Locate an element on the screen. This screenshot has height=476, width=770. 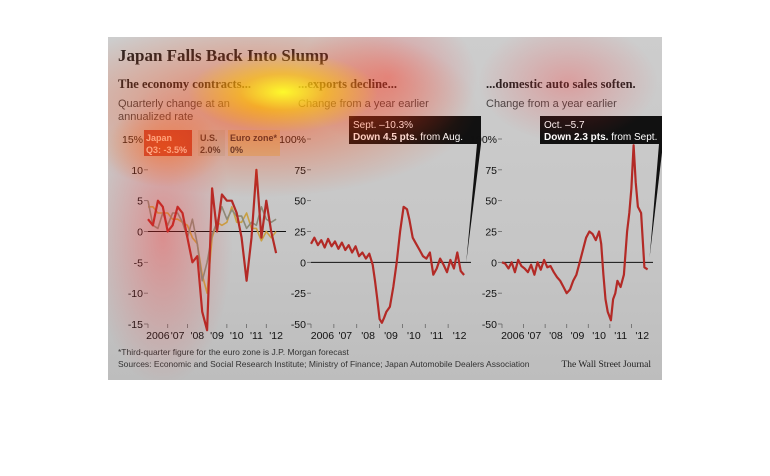
y-tick-label: 5 is located at coordinates (140, 202).